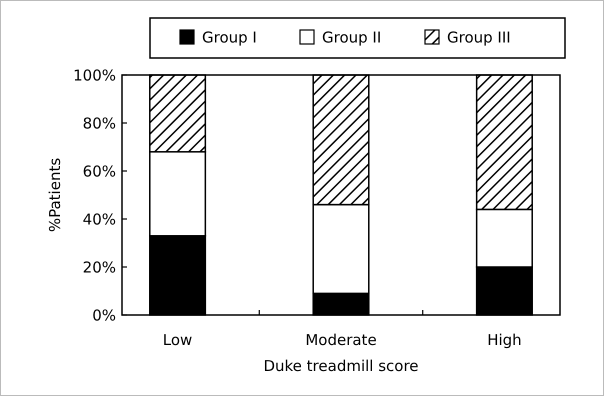 This screenshot has height=396, width=604. What do you see at coordinates (504, 340) in the screenshot?
I see `x-tick-label: High` at bounding box center [504, 340].